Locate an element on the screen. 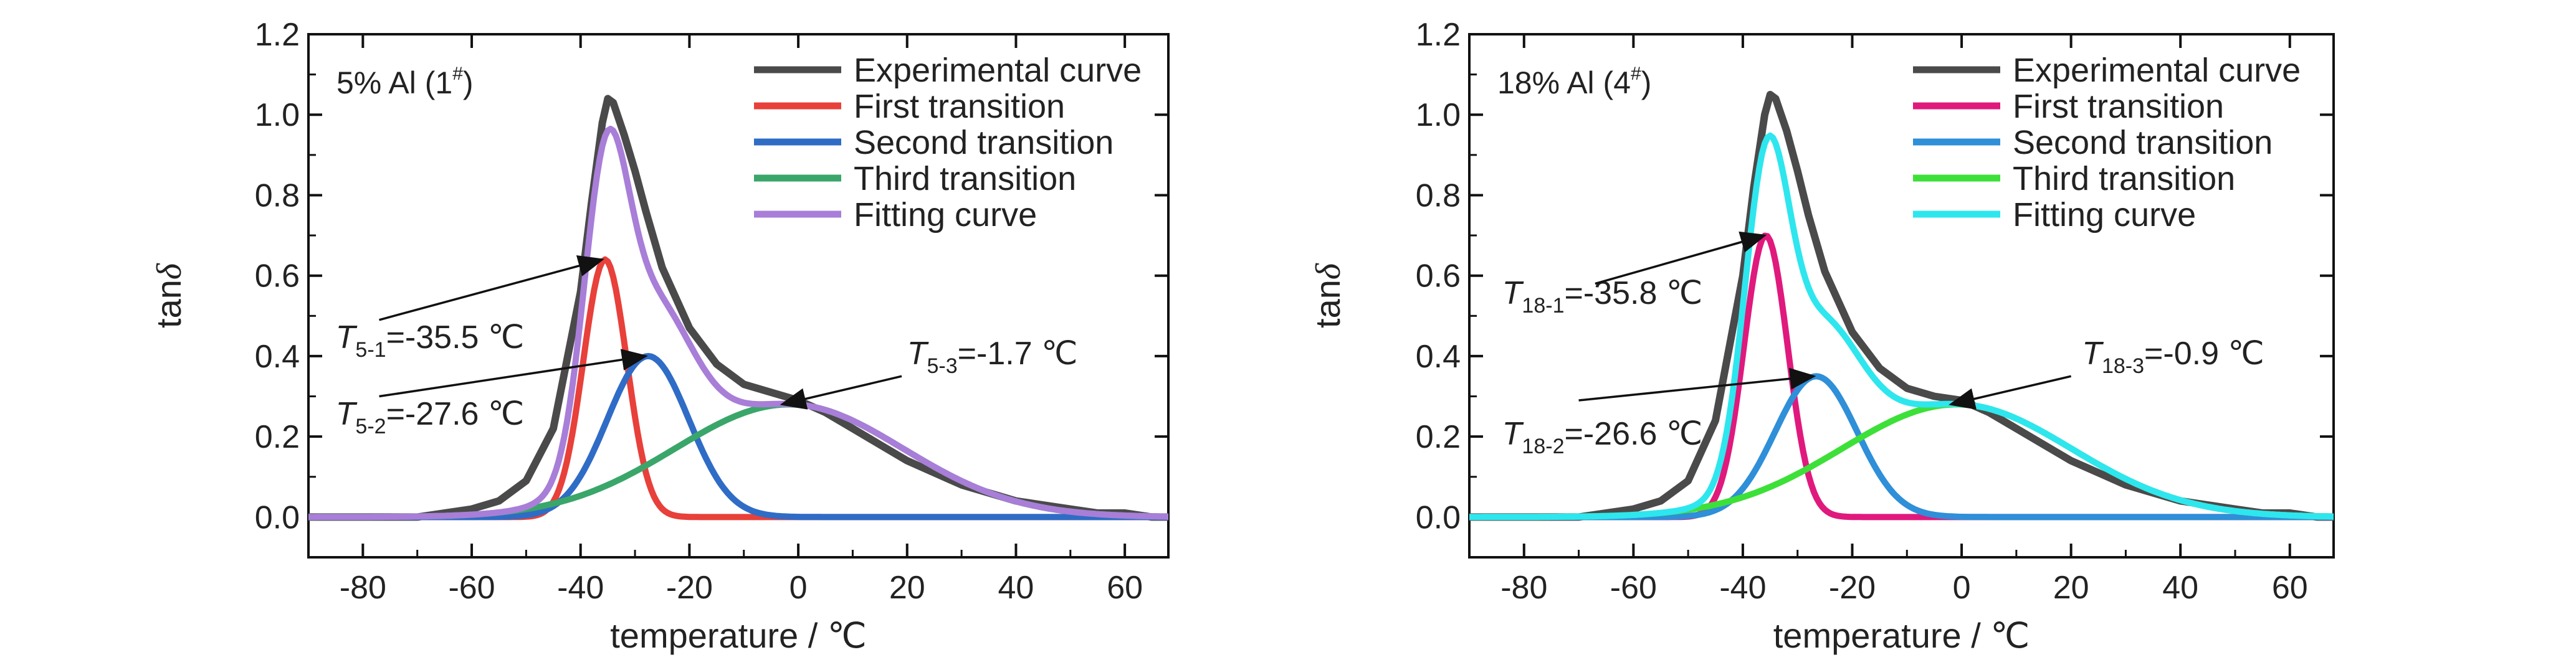 This screenshot has width=2576, height=665. annotation-value: =-26.6 ℃ is located at coordinates (1633, 434).